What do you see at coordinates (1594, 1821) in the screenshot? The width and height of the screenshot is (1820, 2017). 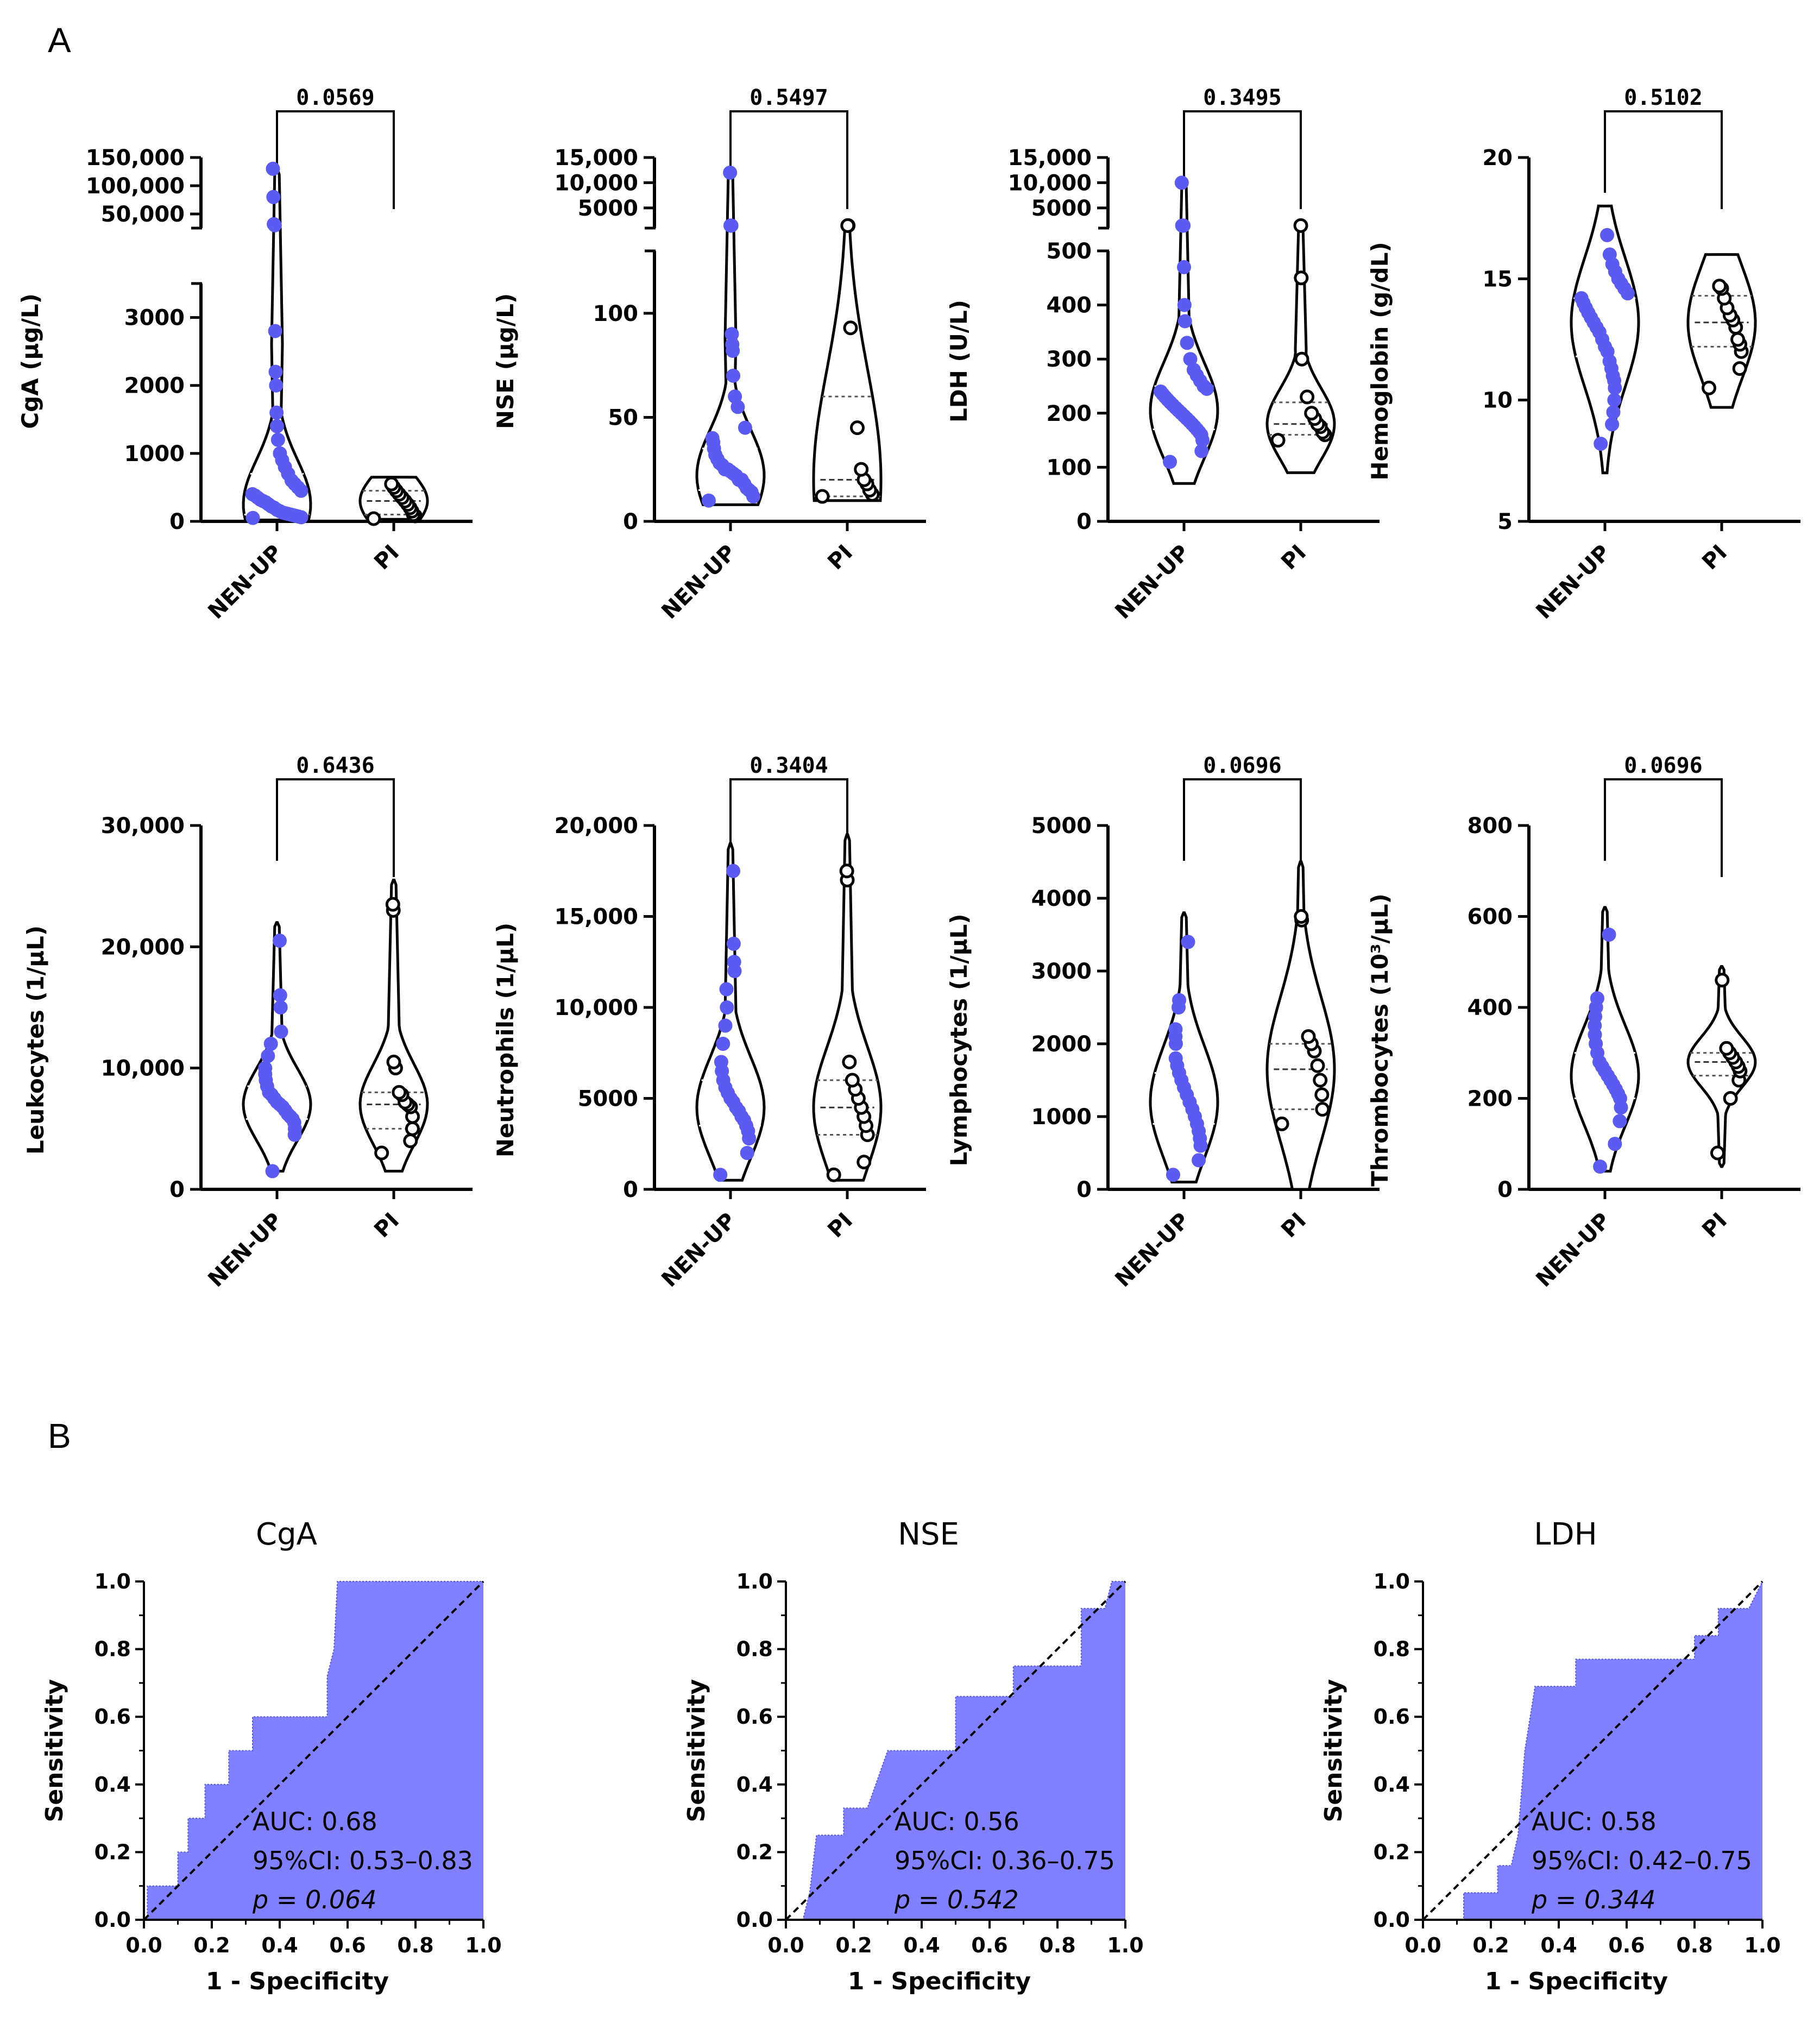 I see `roc-annotation-auc: AUC: 0.58` at bounding box center [1594, 1821].